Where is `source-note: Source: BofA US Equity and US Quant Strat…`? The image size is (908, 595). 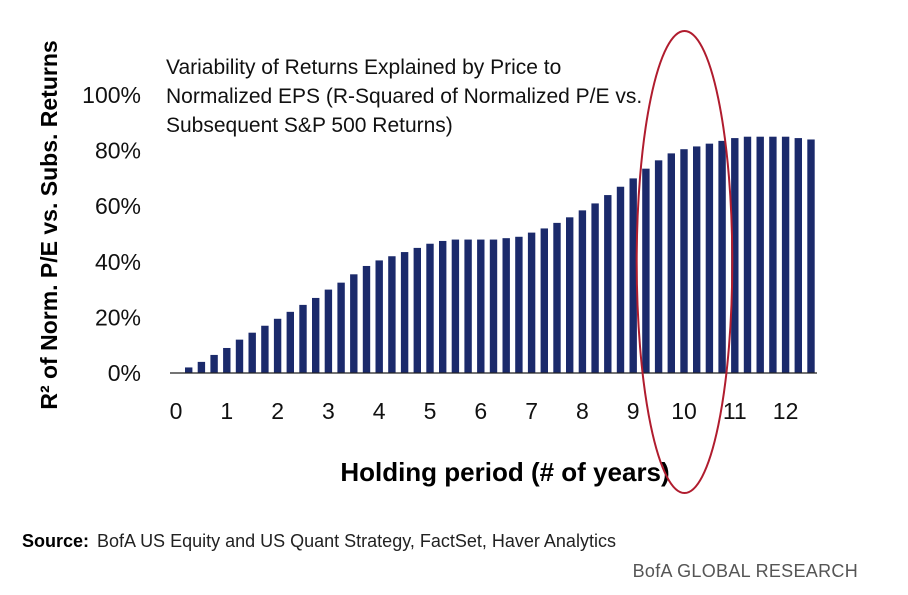
source-note: Source: BofA US Equity and US Quant Strat… is located at coordinates (319, 541).